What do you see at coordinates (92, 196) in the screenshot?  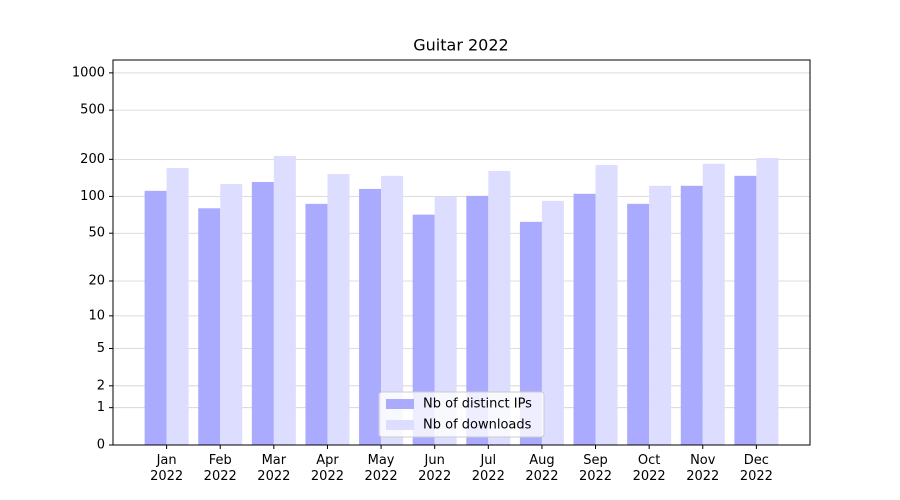 I see `y-tick-label: 100` at bounding box center [92, 196].